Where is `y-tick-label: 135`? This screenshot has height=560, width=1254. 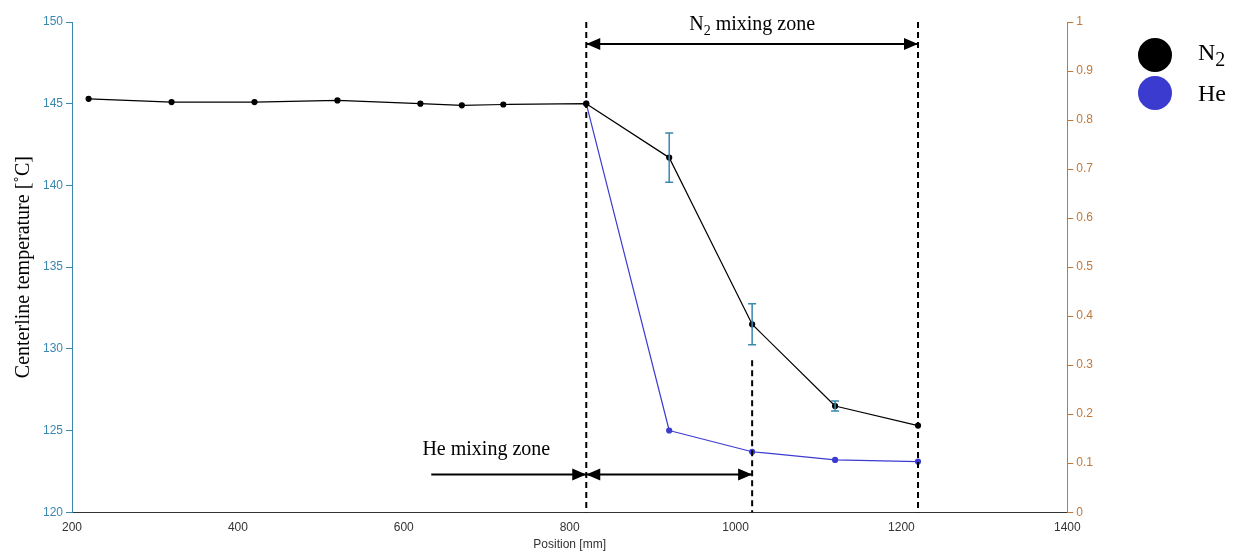 y-tick-label: 135 is located at coordinates (53, 266).